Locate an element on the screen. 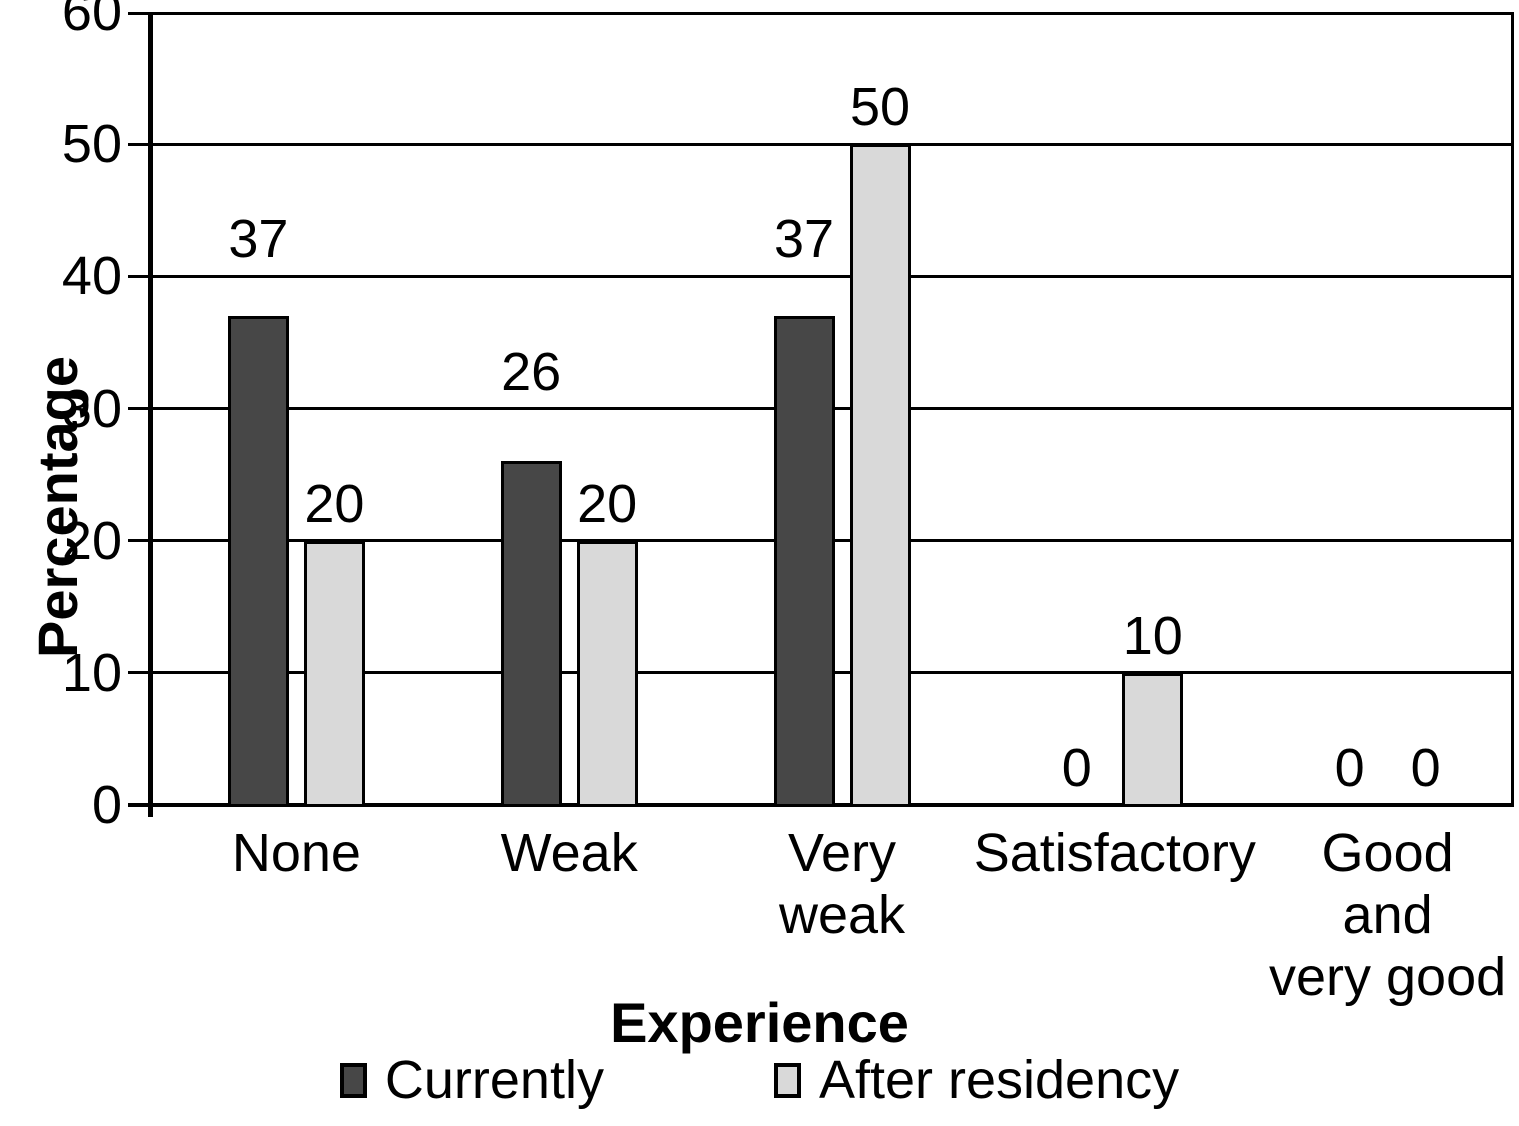  category-label-very-weak: Very weak is located at coordinates (842, 884).